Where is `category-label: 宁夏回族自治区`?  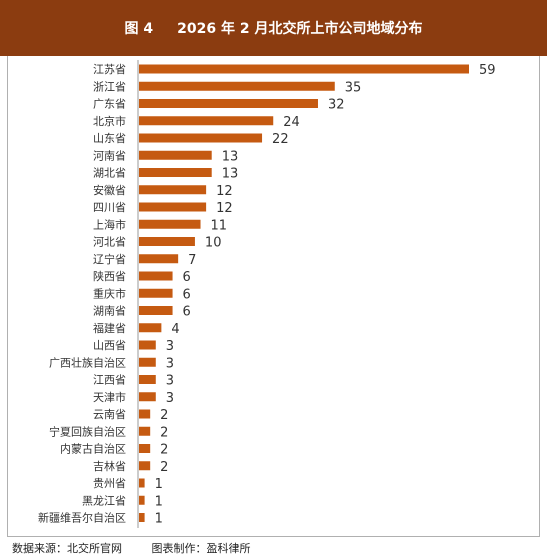 category-label: 宁夏回族自治区 is located at coordinates (87, 431).